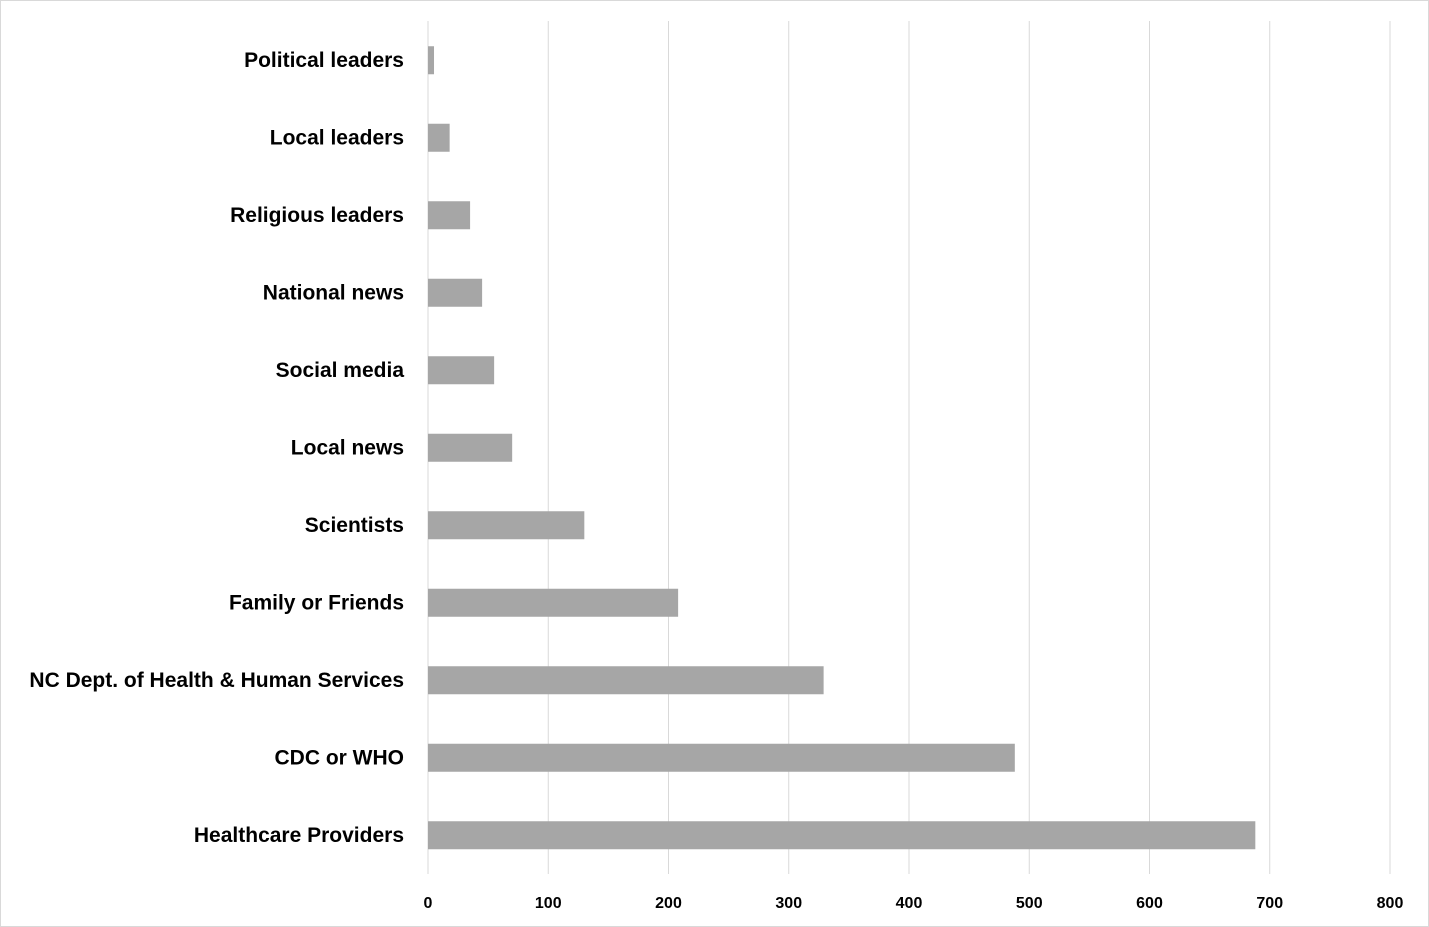  What do you see at coordinates (354, 525) in the screenshot?
I see `category-label: Scientists` at bounding box center [354, 525].